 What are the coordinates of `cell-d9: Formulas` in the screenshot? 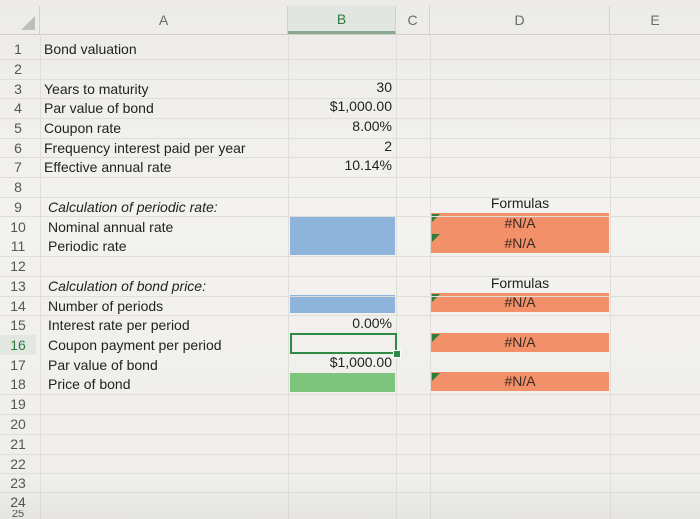 It's located at (520, 203).